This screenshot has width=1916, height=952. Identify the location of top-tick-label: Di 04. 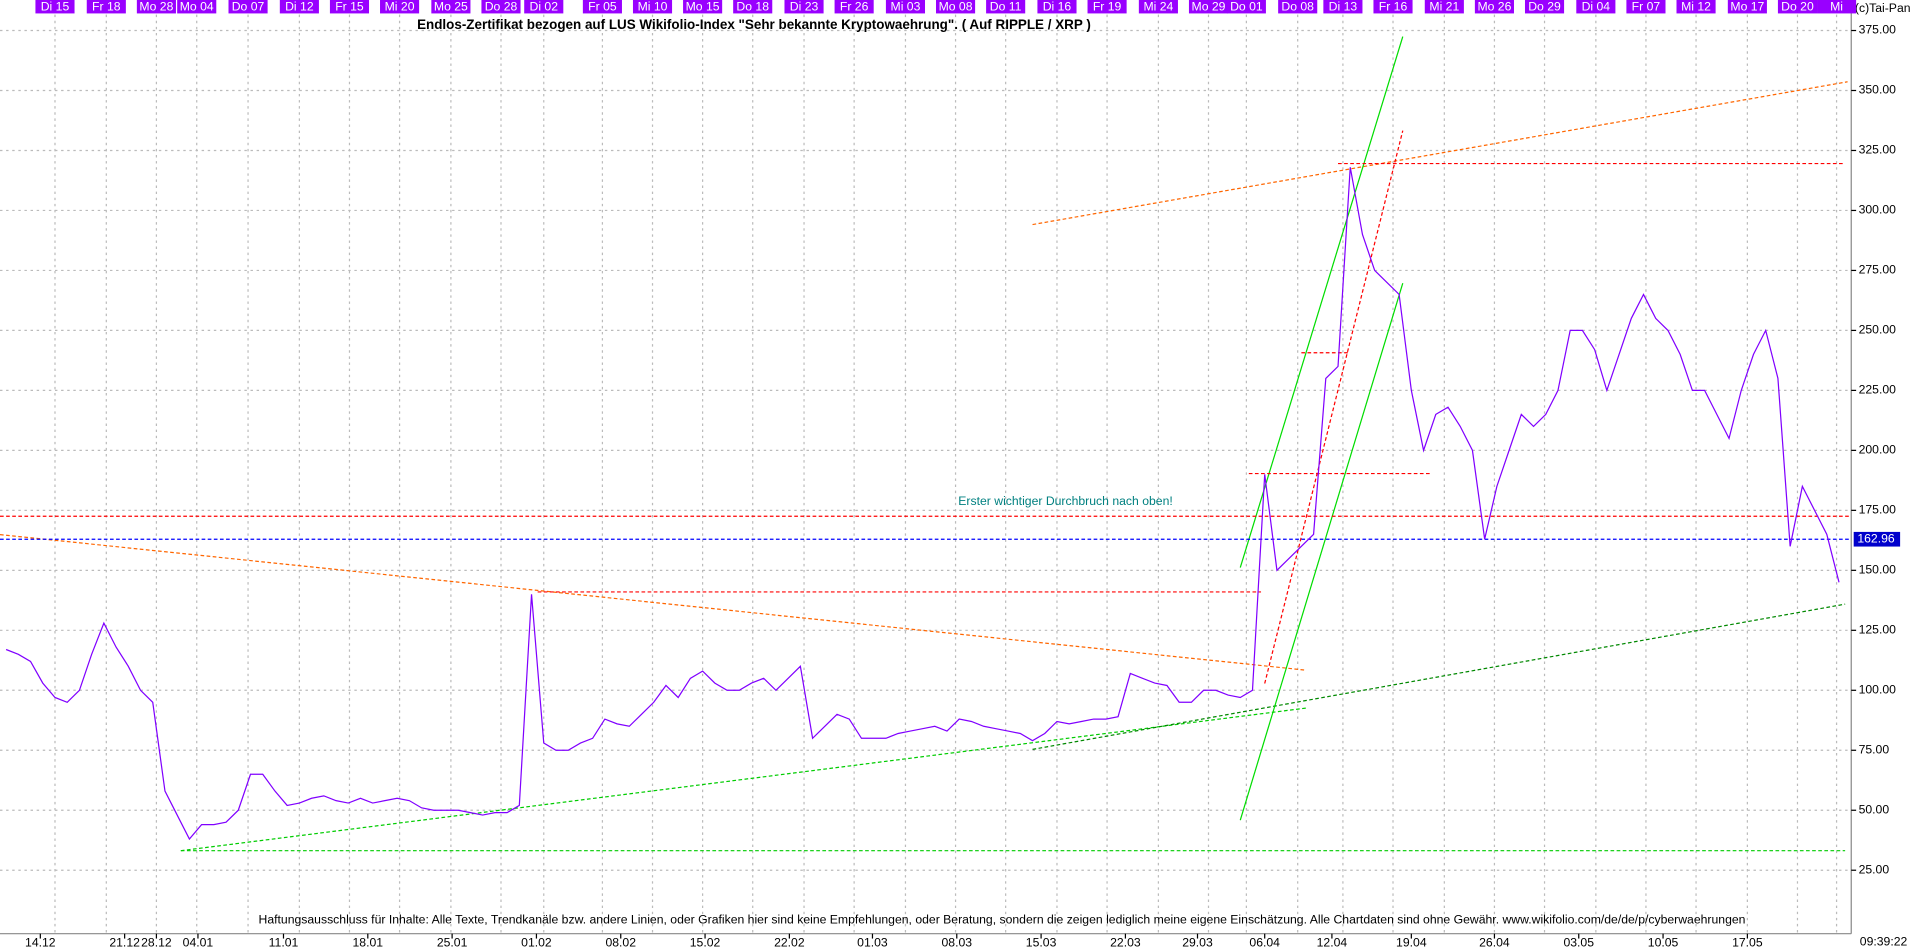
(1596, 7).